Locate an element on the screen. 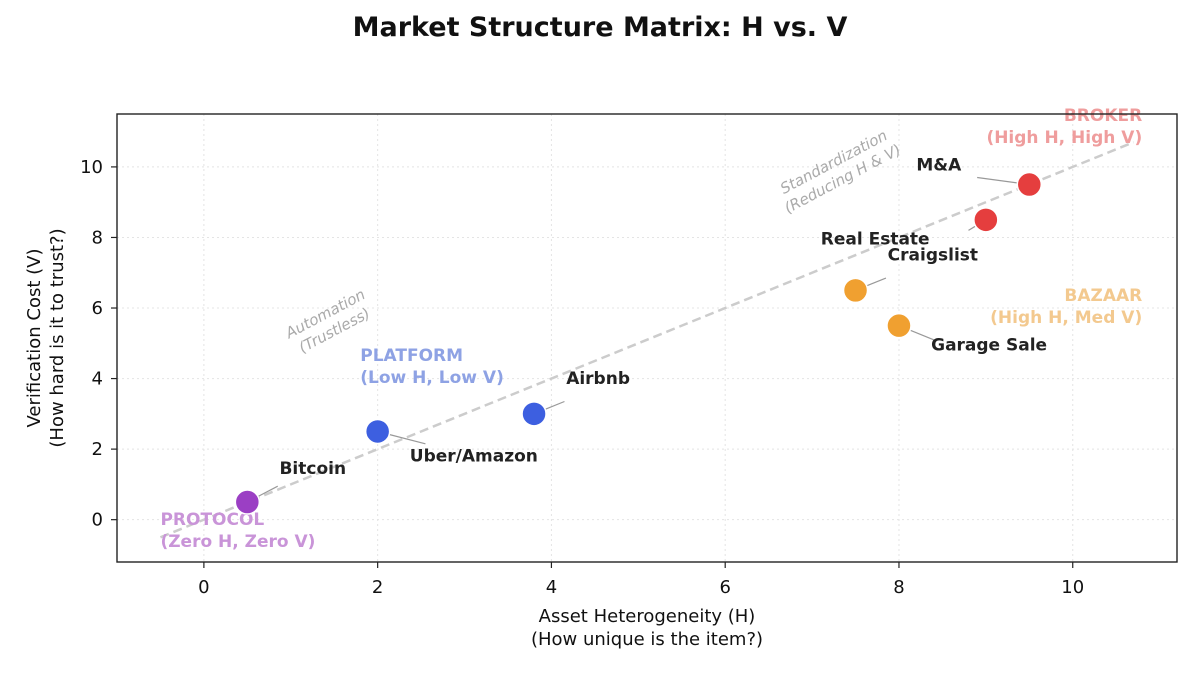 The image size is (1200, 675). region-title: PROTOCOL is located at coordinates (212, 520).